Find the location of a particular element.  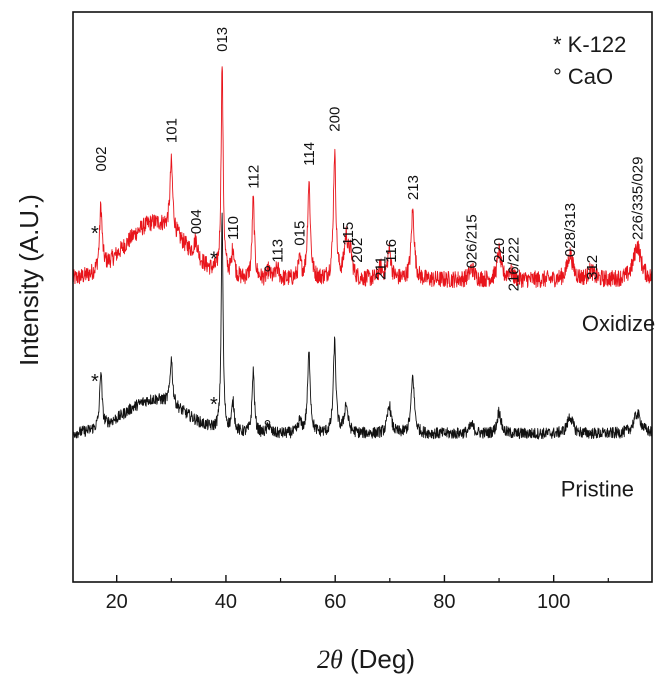

peak-label: 116 is located at coordinates (391, 251).